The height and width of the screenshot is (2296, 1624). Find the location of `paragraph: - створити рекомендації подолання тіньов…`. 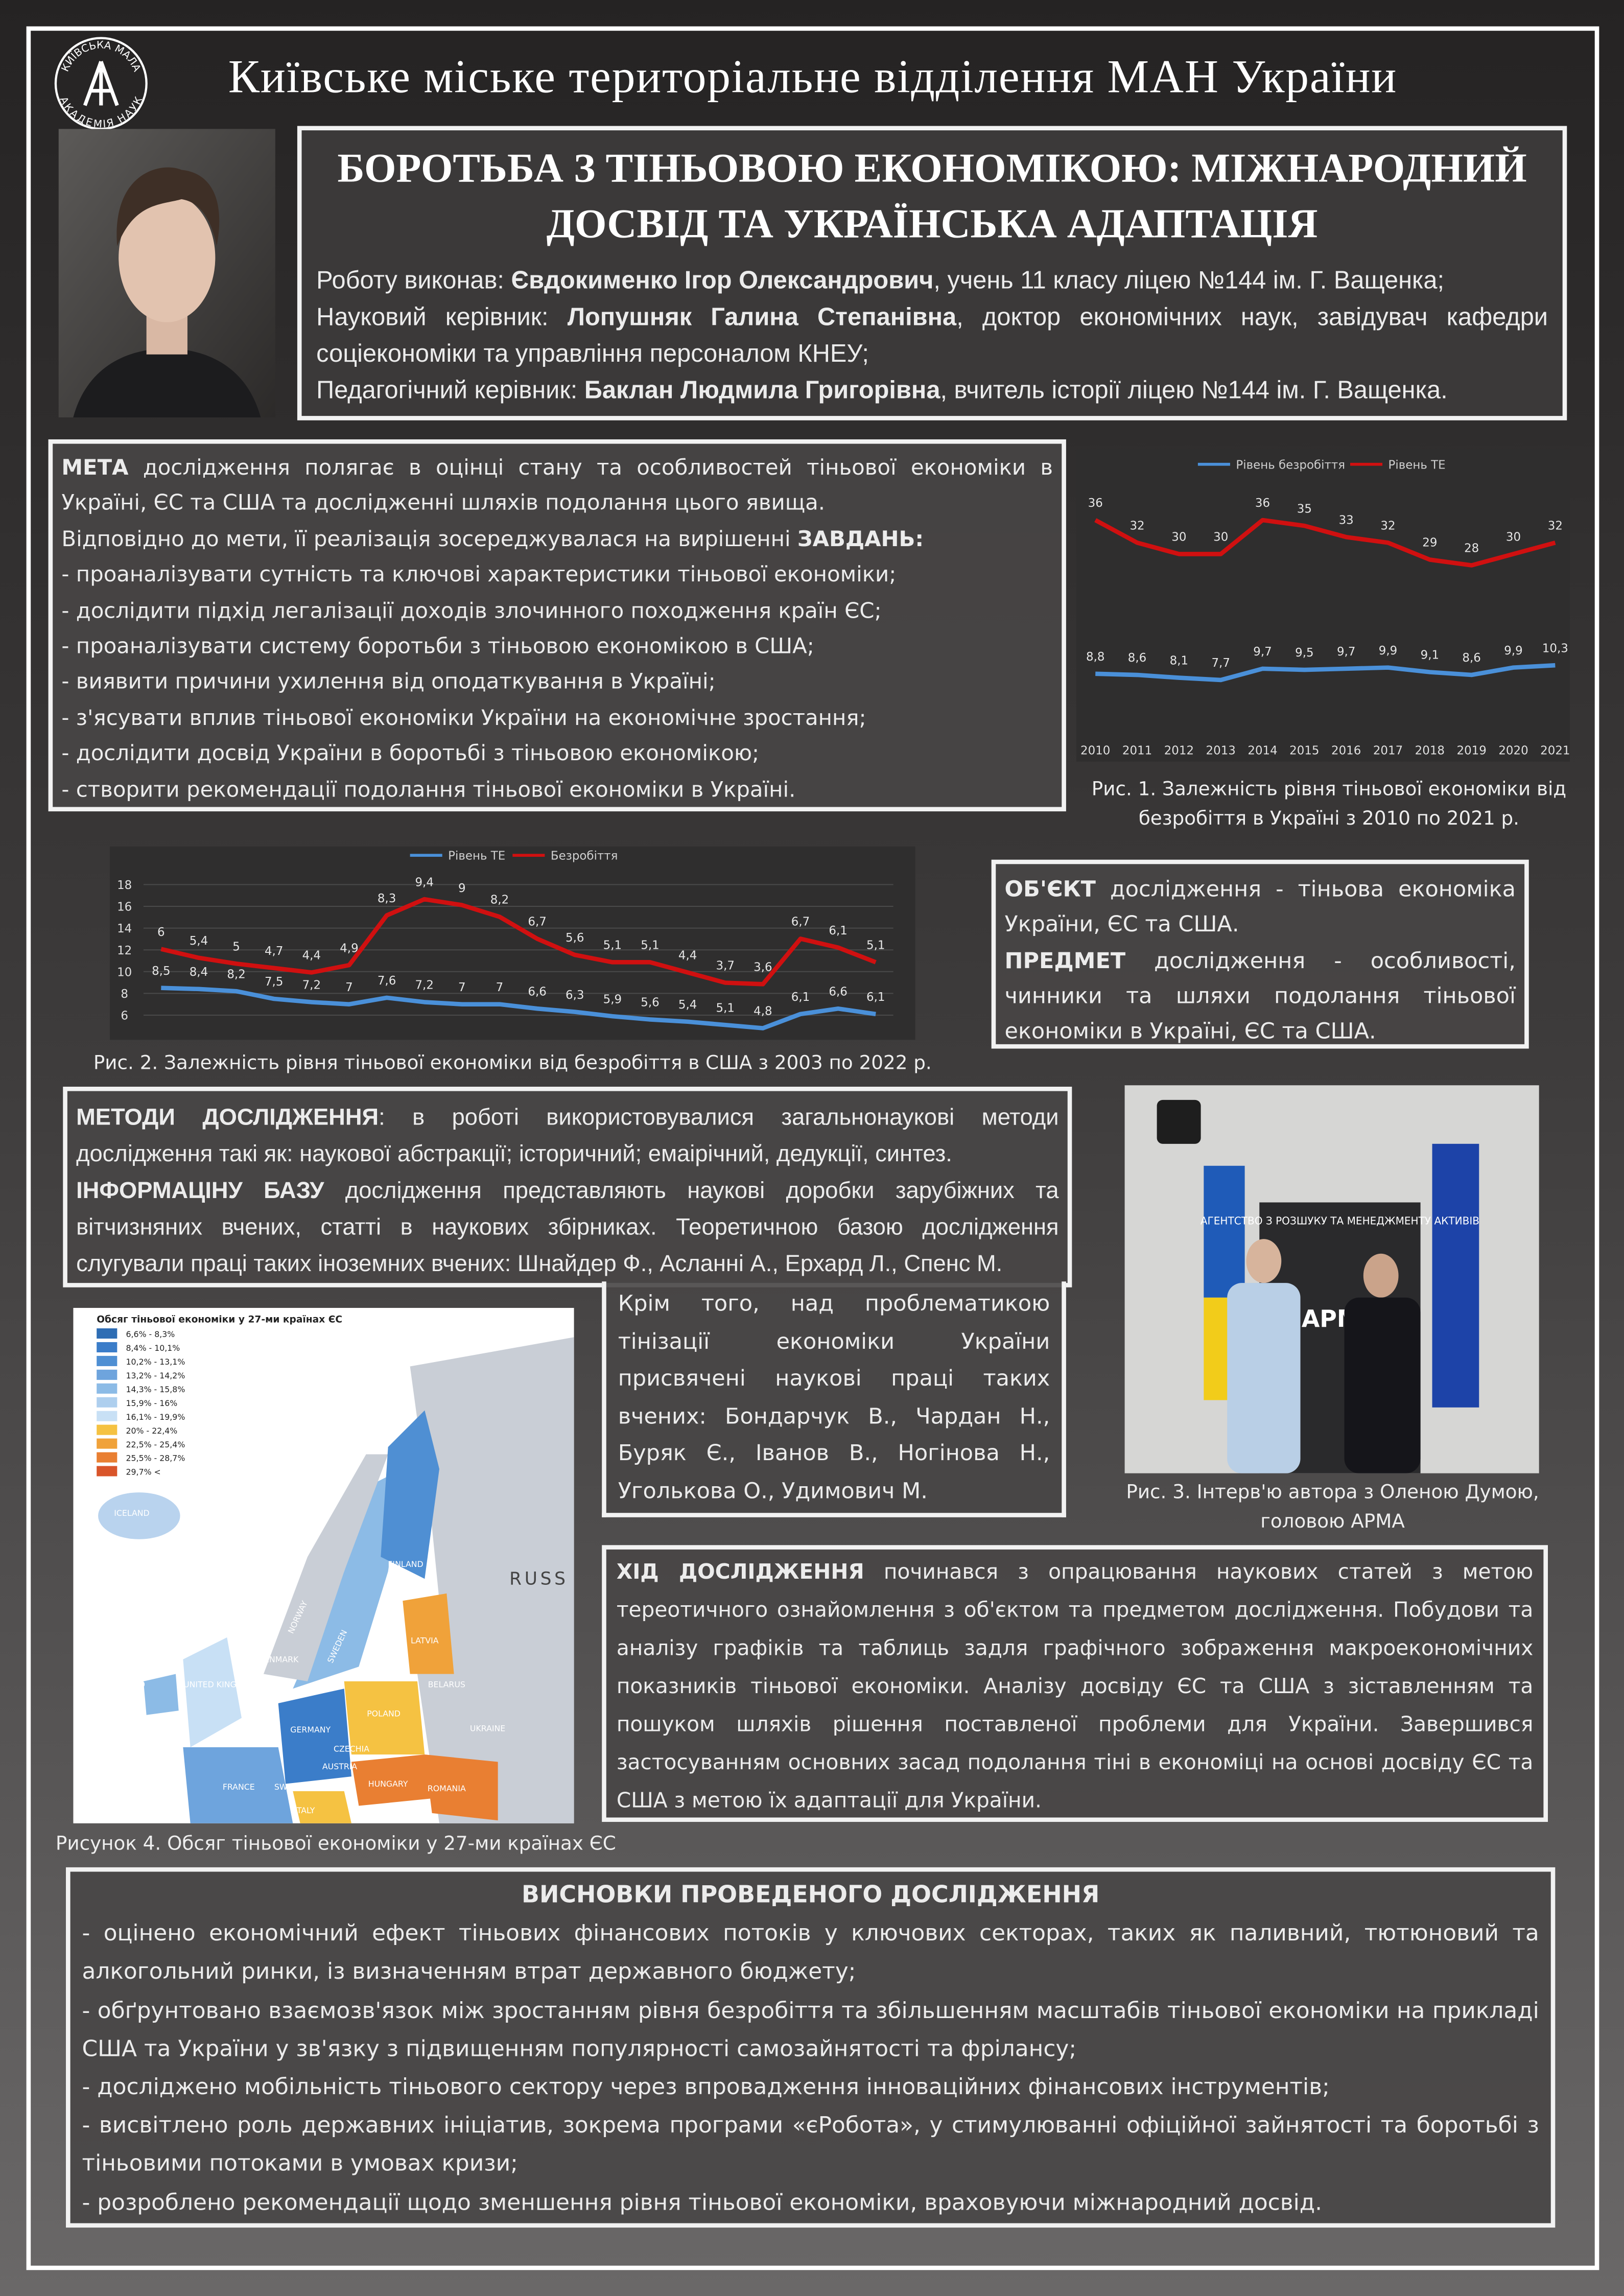

paragraph: - створити рекомендації подолання тіньов… is located at coordinates (557, 791).